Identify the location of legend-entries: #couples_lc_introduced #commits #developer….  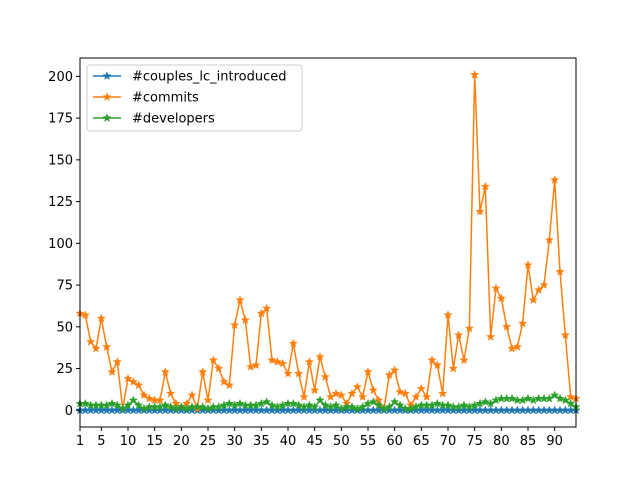
(189, 98).